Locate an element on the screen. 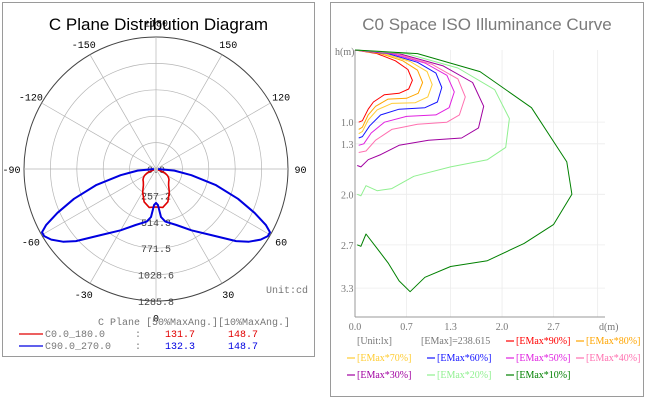 This screenshot has height=401, width=649. iso-x-tick: 2.7 is located at coordinates (553, 327).